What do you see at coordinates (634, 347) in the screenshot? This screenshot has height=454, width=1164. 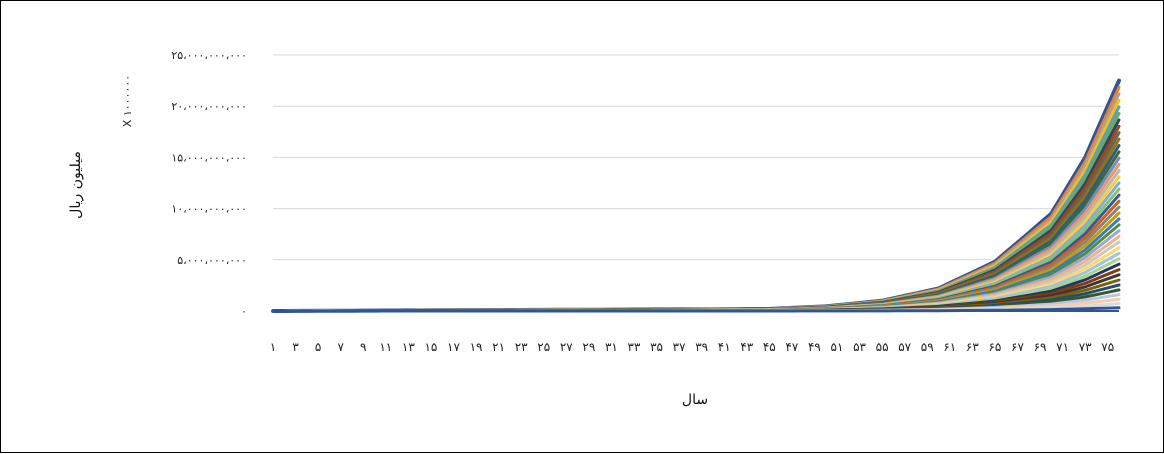 I see `x-tick-label: ۳۳` at bounding box center [634, 347].